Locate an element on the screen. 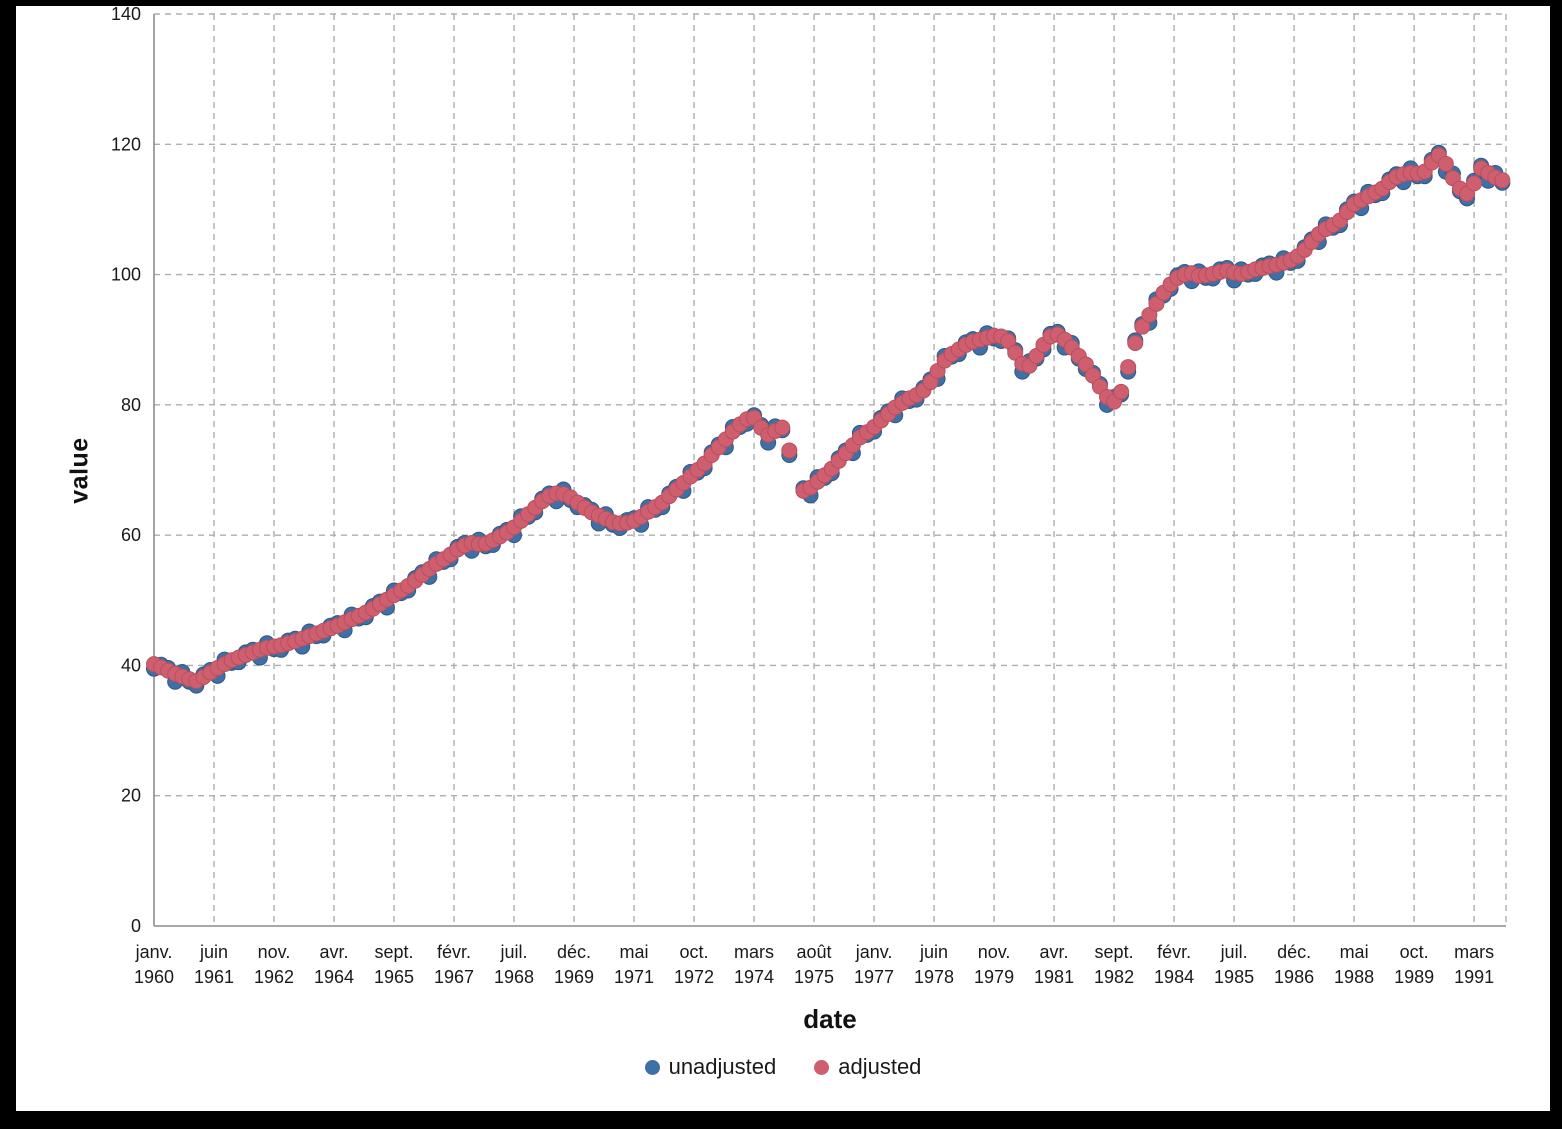  x-tick-year: 1971 is located at coordinates (634, 977).